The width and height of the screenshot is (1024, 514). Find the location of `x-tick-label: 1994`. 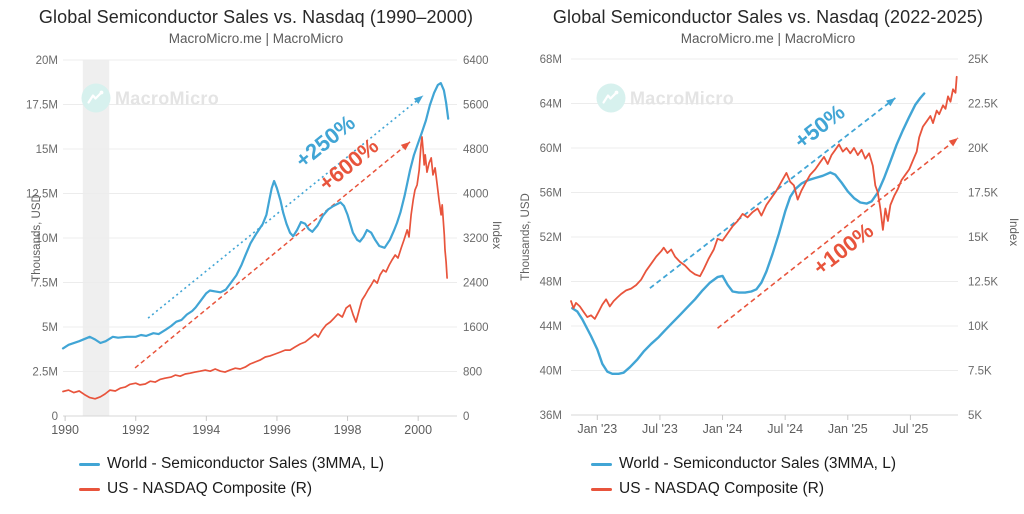

x-tick-label: 1994 is located at coordinates (206, 430).